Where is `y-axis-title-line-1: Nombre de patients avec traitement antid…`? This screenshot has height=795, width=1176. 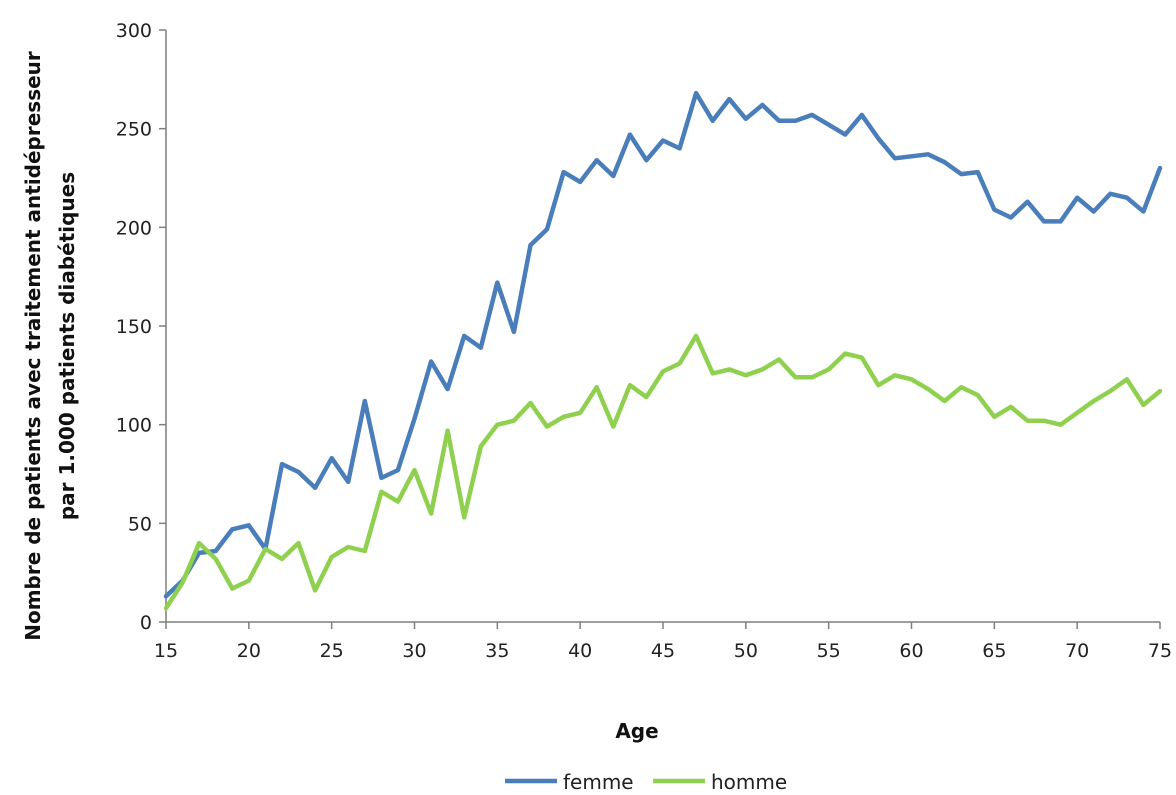 y-axis-title-line-1: Nombre de patients avec traitement antid… is located at coordinates (33, 346).